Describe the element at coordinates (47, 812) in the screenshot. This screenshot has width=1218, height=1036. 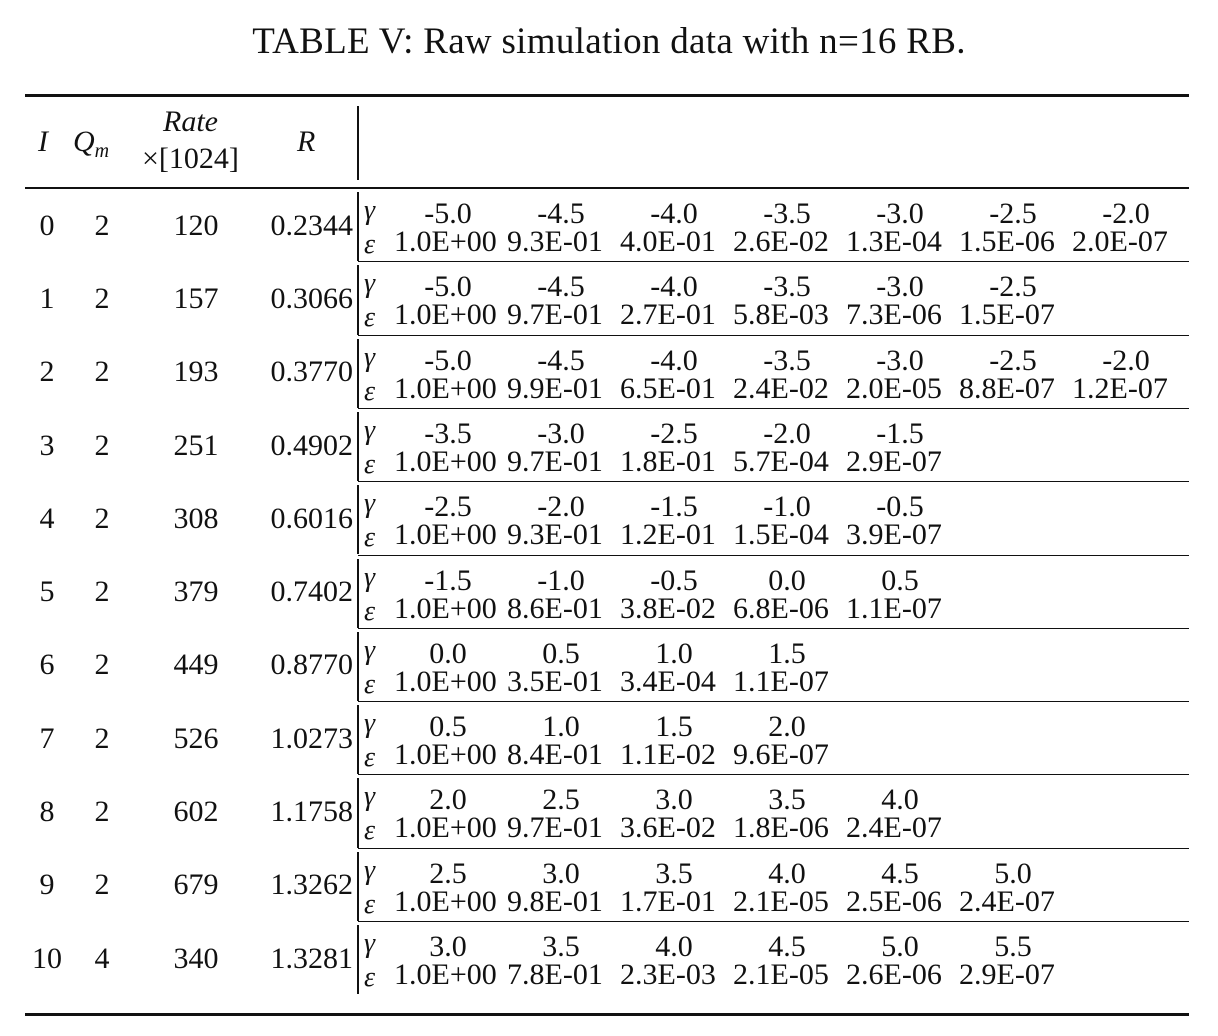
I see `cell-i: 8` at that location.